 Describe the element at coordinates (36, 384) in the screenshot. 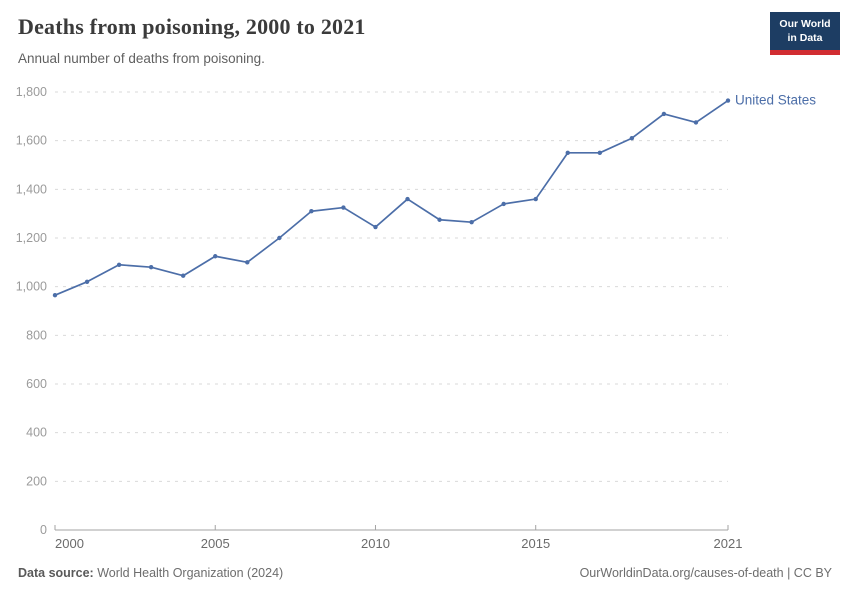

I see `y-axis-label: 600` at that location.